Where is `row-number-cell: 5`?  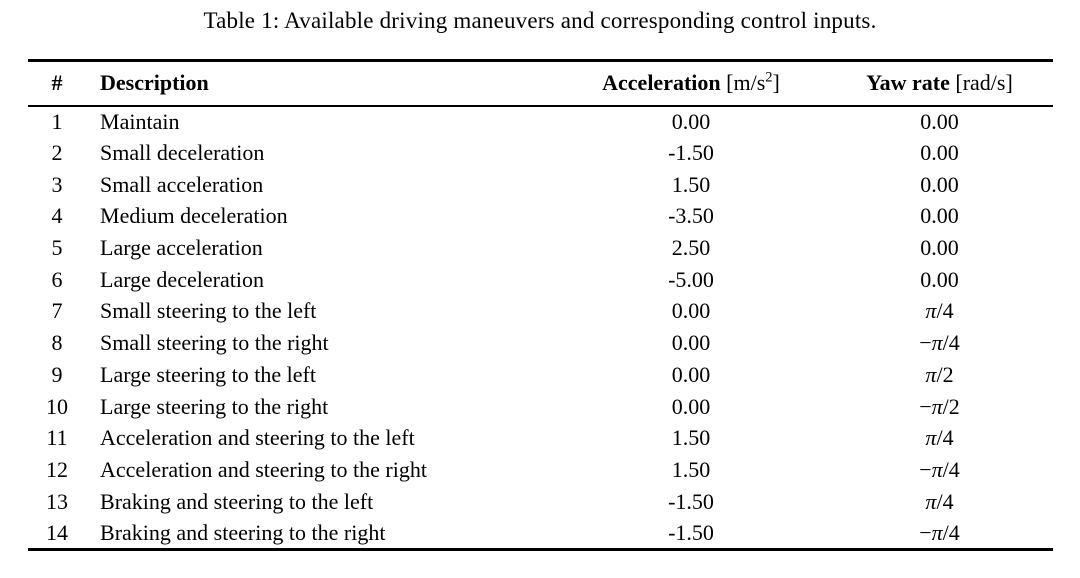 row-number-cell: 5 is located at coordinates (57, 248).